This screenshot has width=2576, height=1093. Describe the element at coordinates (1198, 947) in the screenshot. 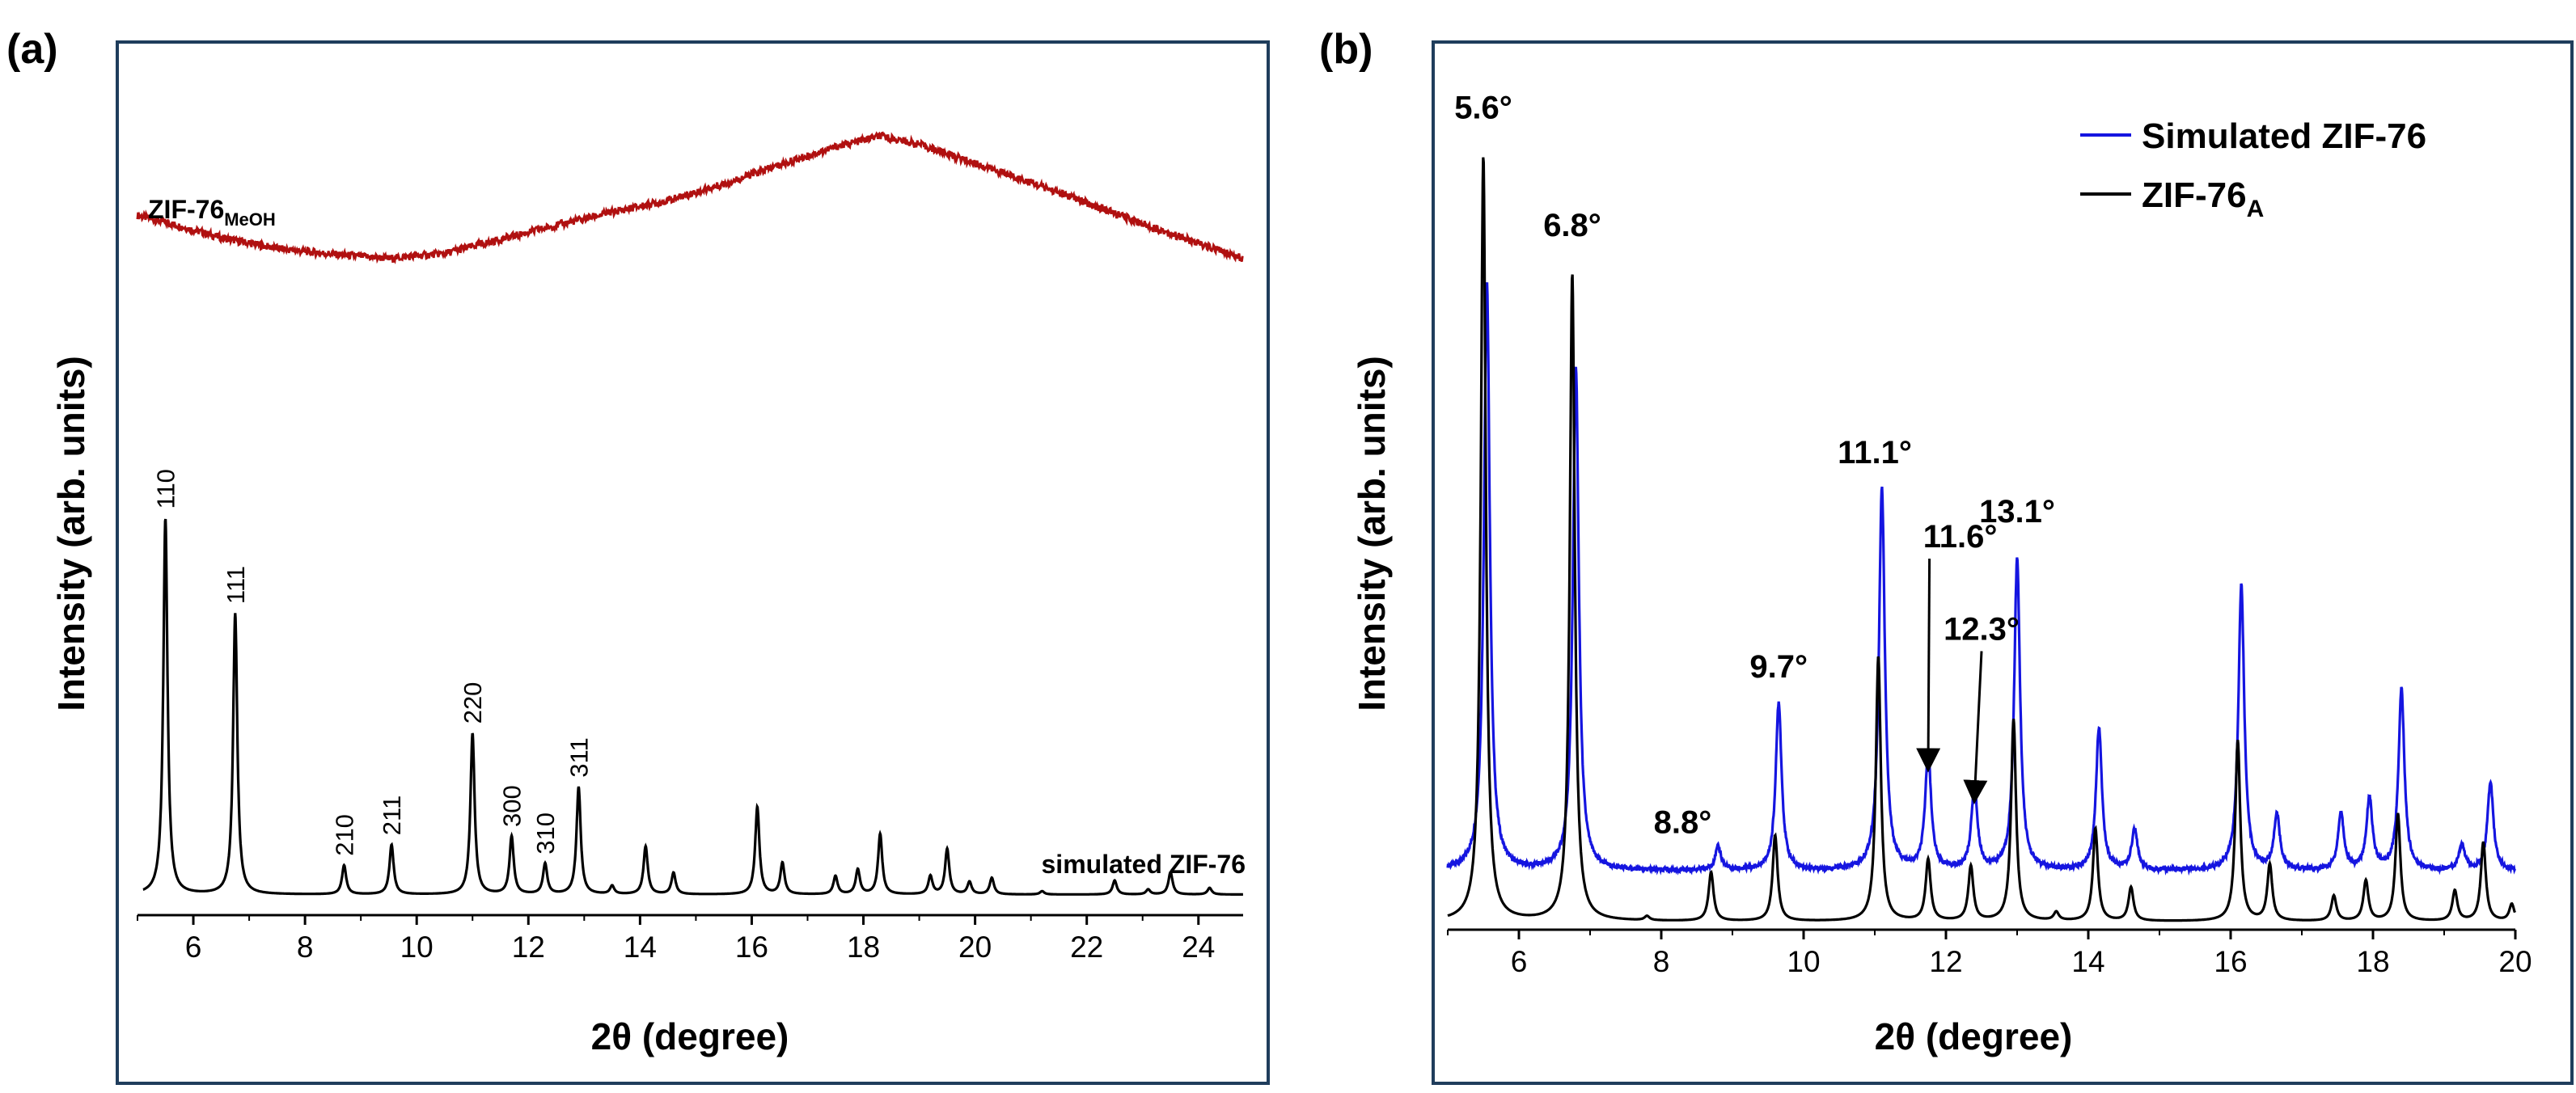

I see `x-tick-label: 24` at that location.